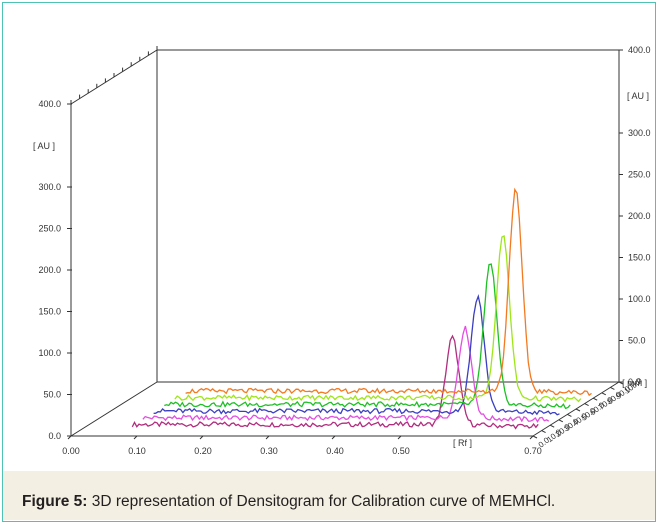 The height and width of the screenshot is (526, 660). Describe the element at coordinates (533, 451) in the screenshot. I see `x-tick-label: 0.70` at that location.